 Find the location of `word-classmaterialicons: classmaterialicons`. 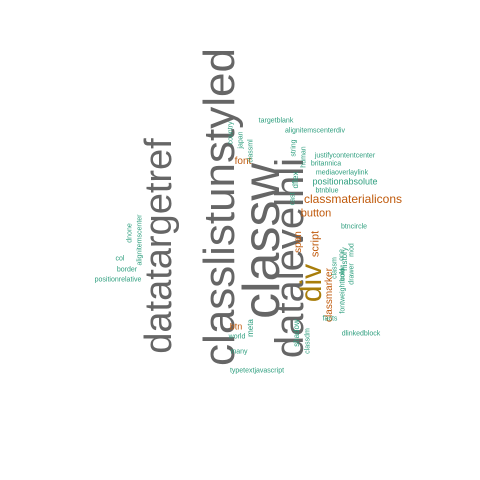

word-classmaterialicons: classmaterialicons is located at coordinates (353, 199).